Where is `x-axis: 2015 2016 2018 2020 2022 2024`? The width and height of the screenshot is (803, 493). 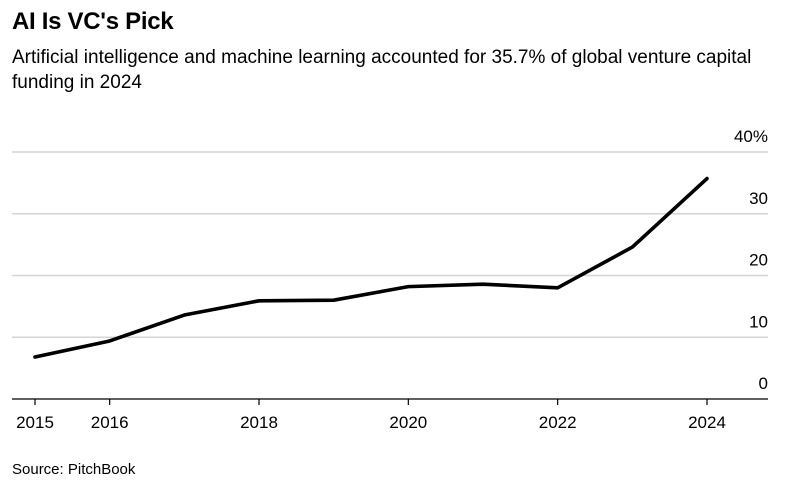
x-axis: 2015 2016 2018 2020 2022 2024 is located at coordinates (390, 415).